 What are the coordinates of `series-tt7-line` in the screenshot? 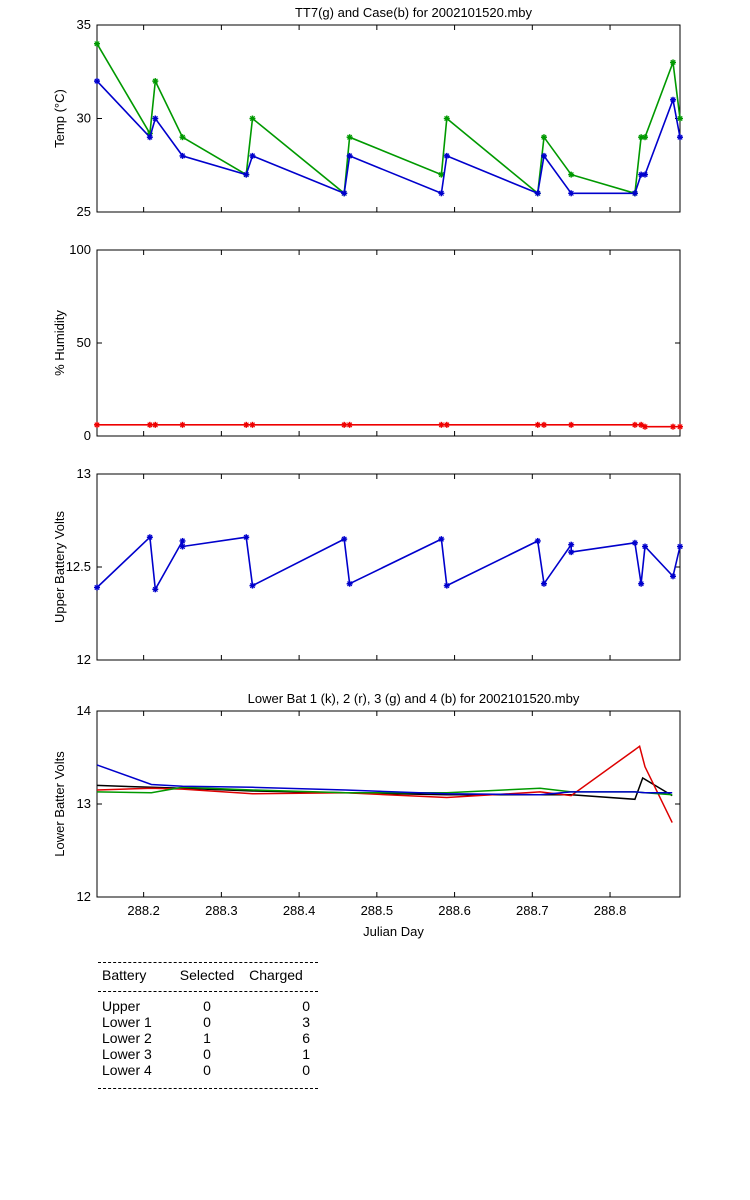 It's located at (388, 119).